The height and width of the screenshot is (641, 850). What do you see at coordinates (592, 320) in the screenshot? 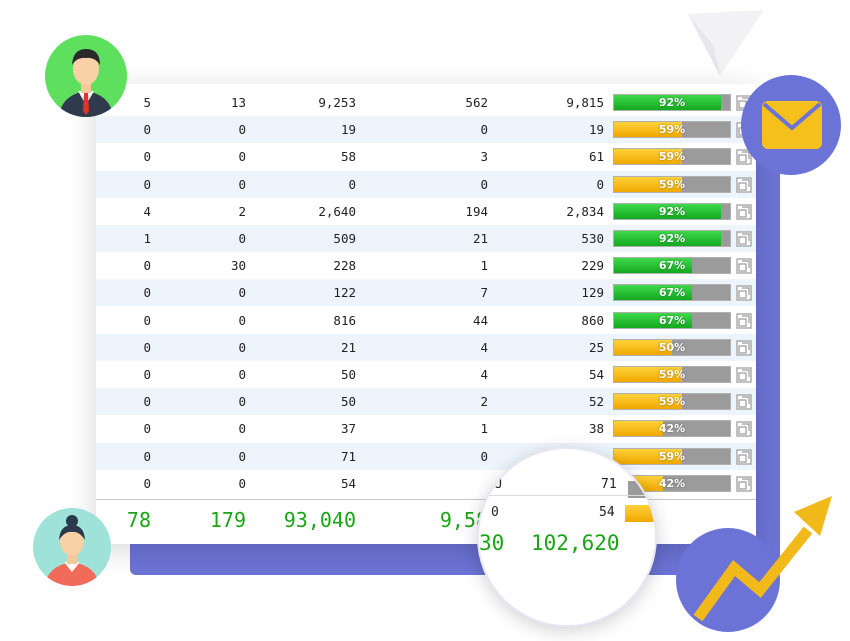
I see `table-cell: 860` at bounding box center [592, 320].